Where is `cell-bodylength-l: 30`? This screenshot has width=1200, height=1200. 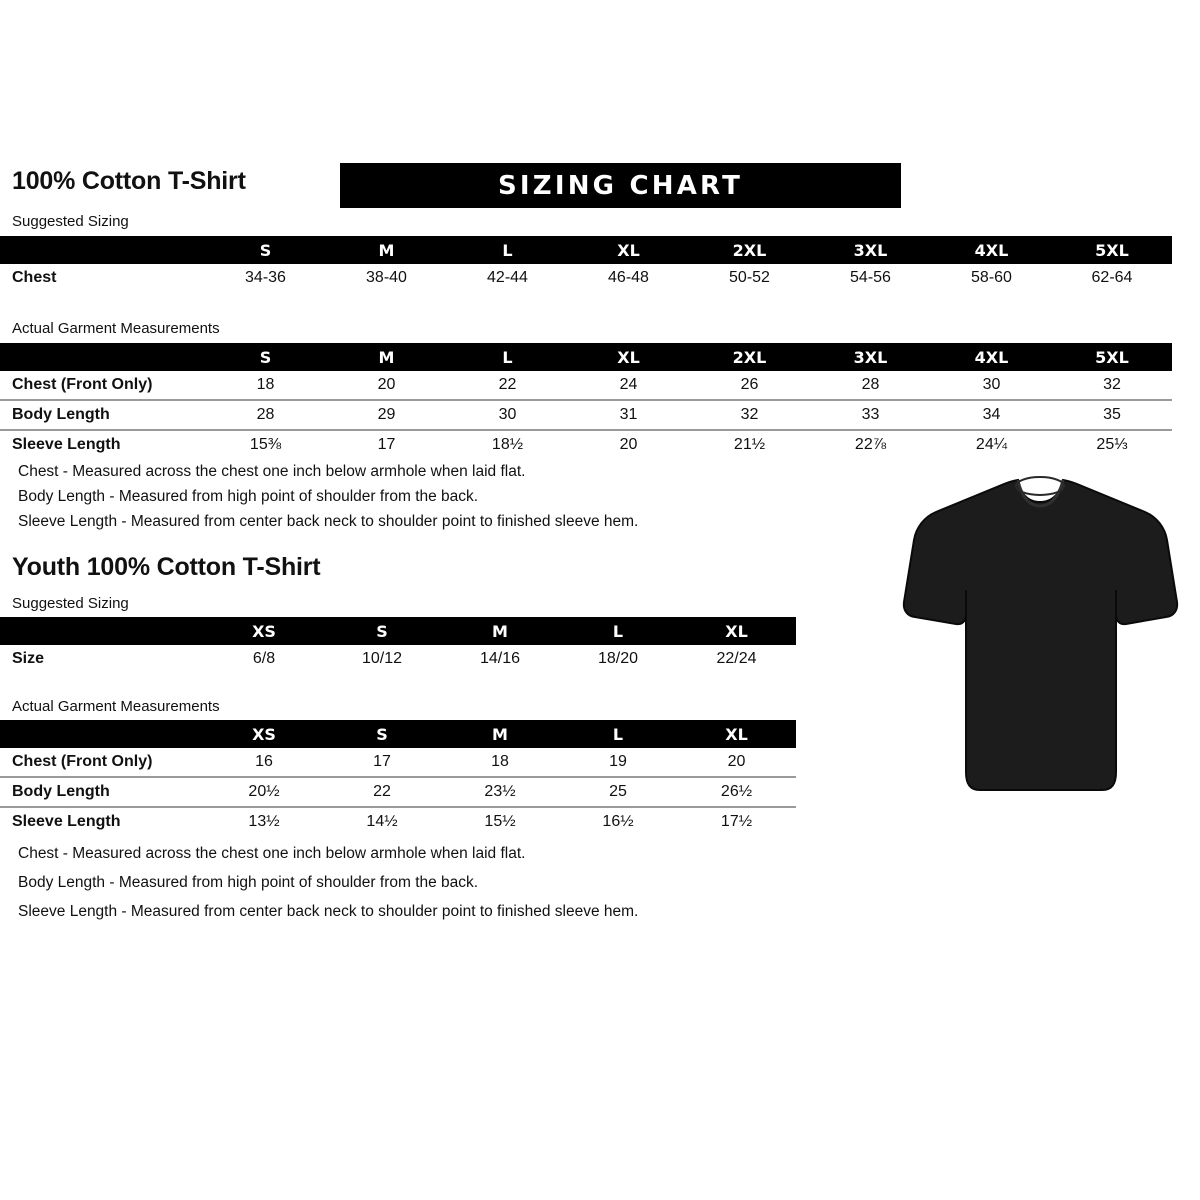
cell-bodylength-l: 30 is located at coordinates (507, 414).